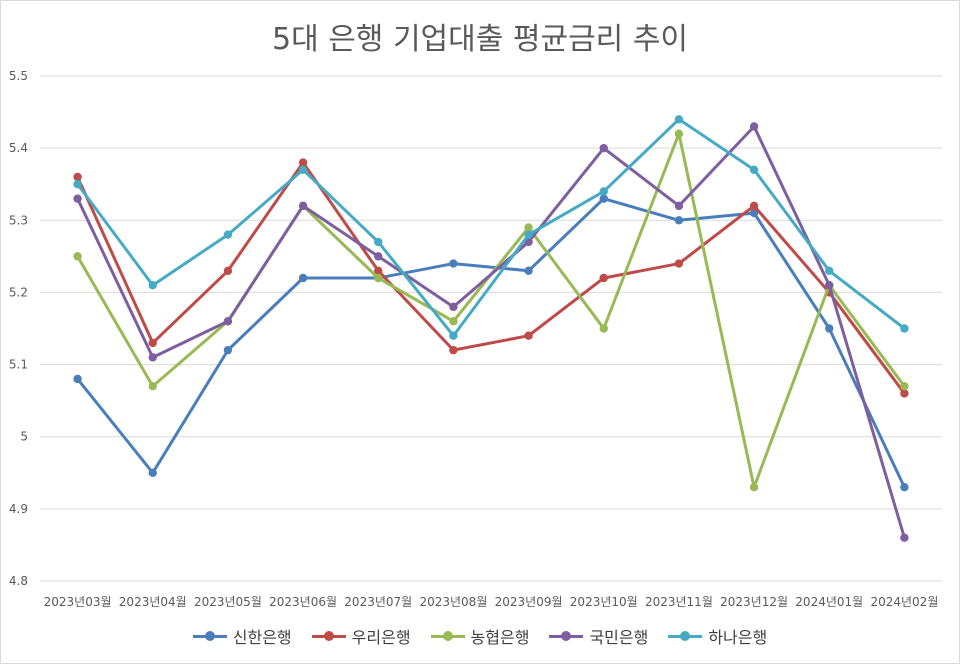 The image size is (960, 664). I want to click on y-tick-label: 5.3, so click(18, 220).